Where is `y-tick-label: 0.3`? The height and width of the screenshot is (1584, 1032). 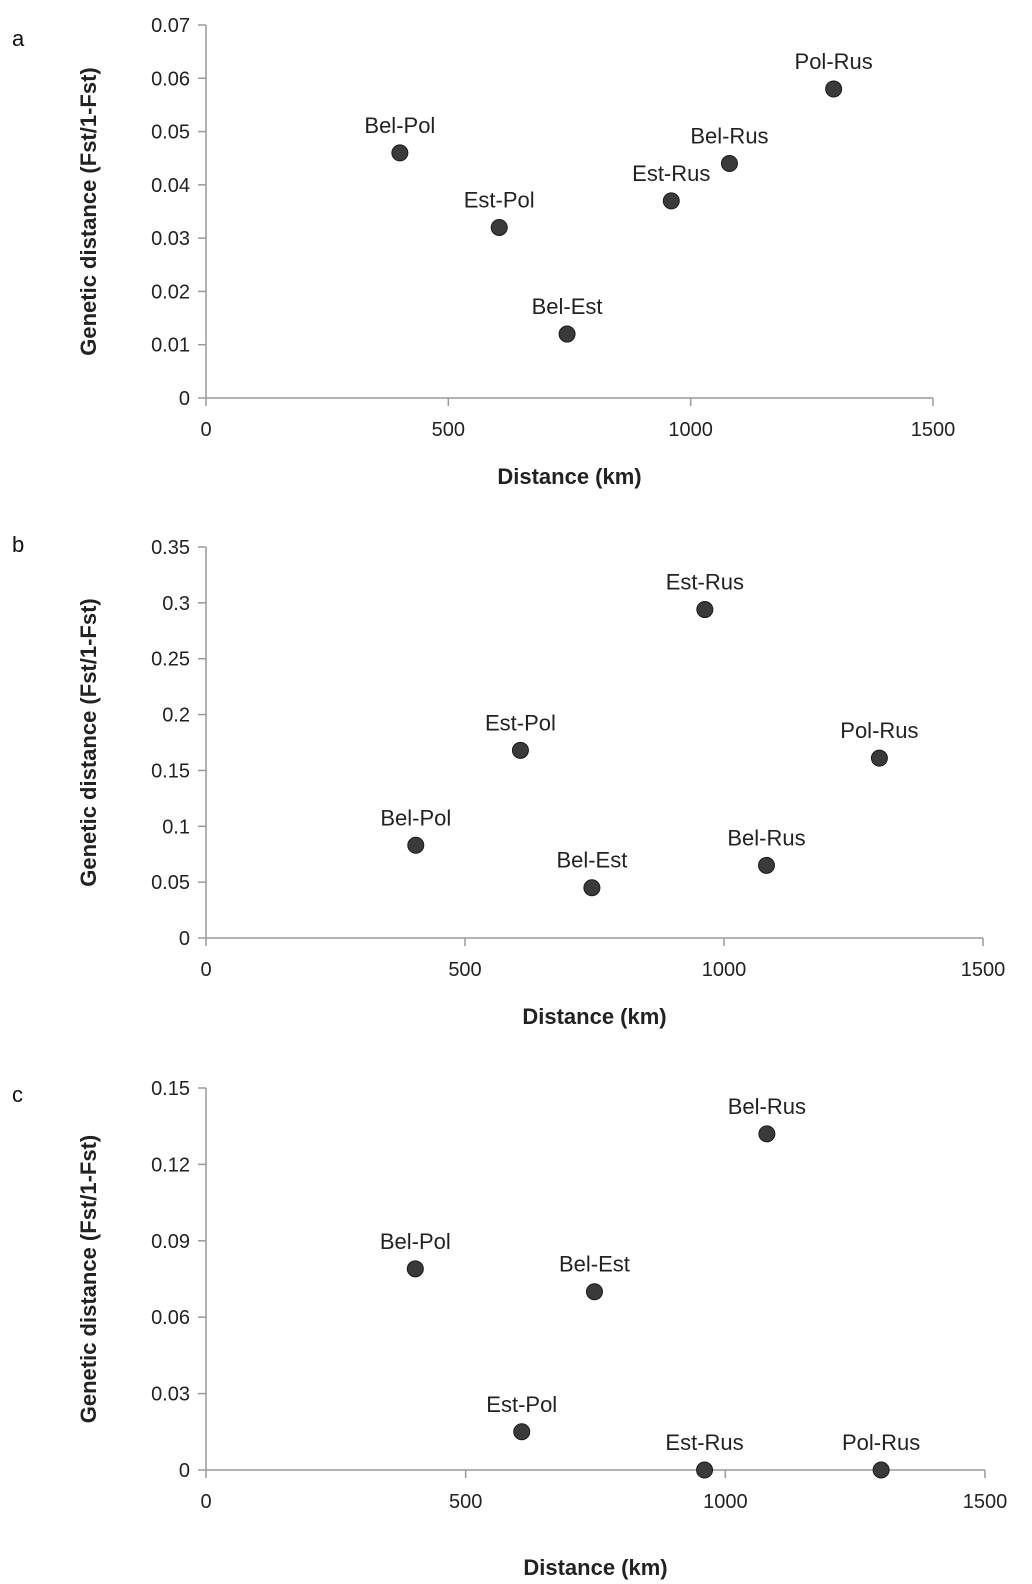 y-tick-label: 0.3 is located at coordinates (176, 604).